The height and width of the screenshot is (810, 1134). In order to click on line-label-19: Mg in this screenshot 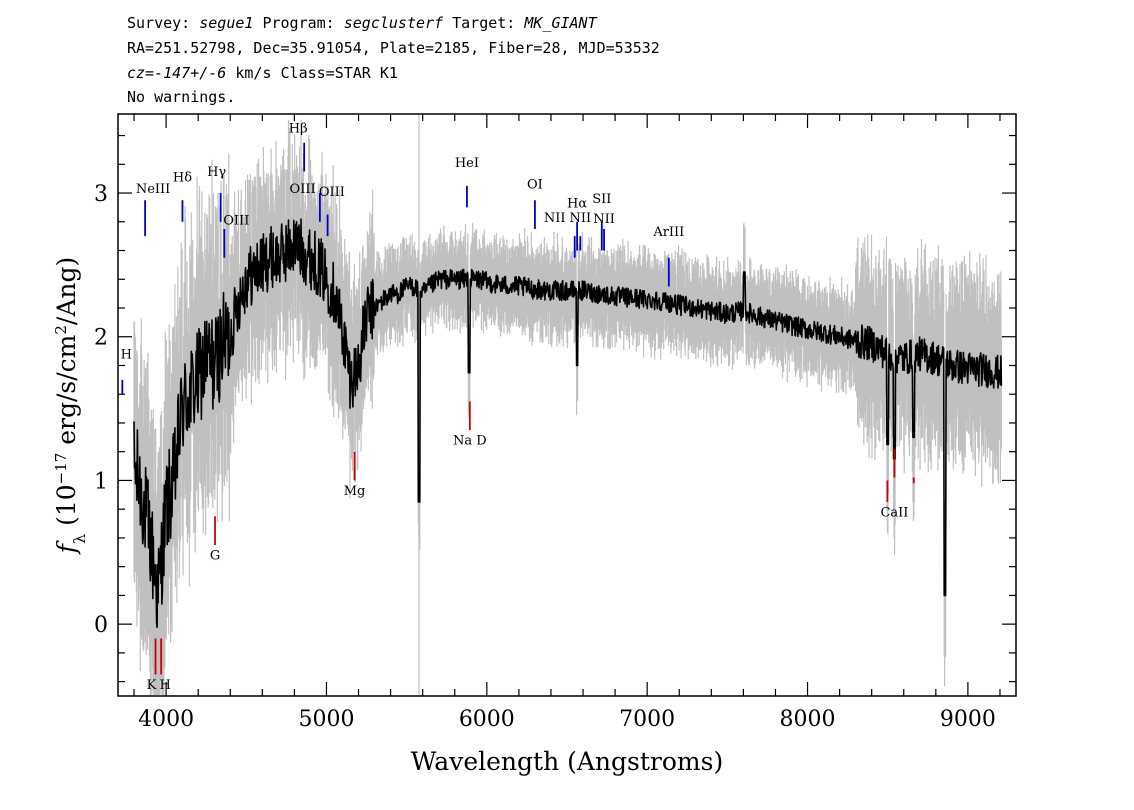, I will do `click(355, 491)`.